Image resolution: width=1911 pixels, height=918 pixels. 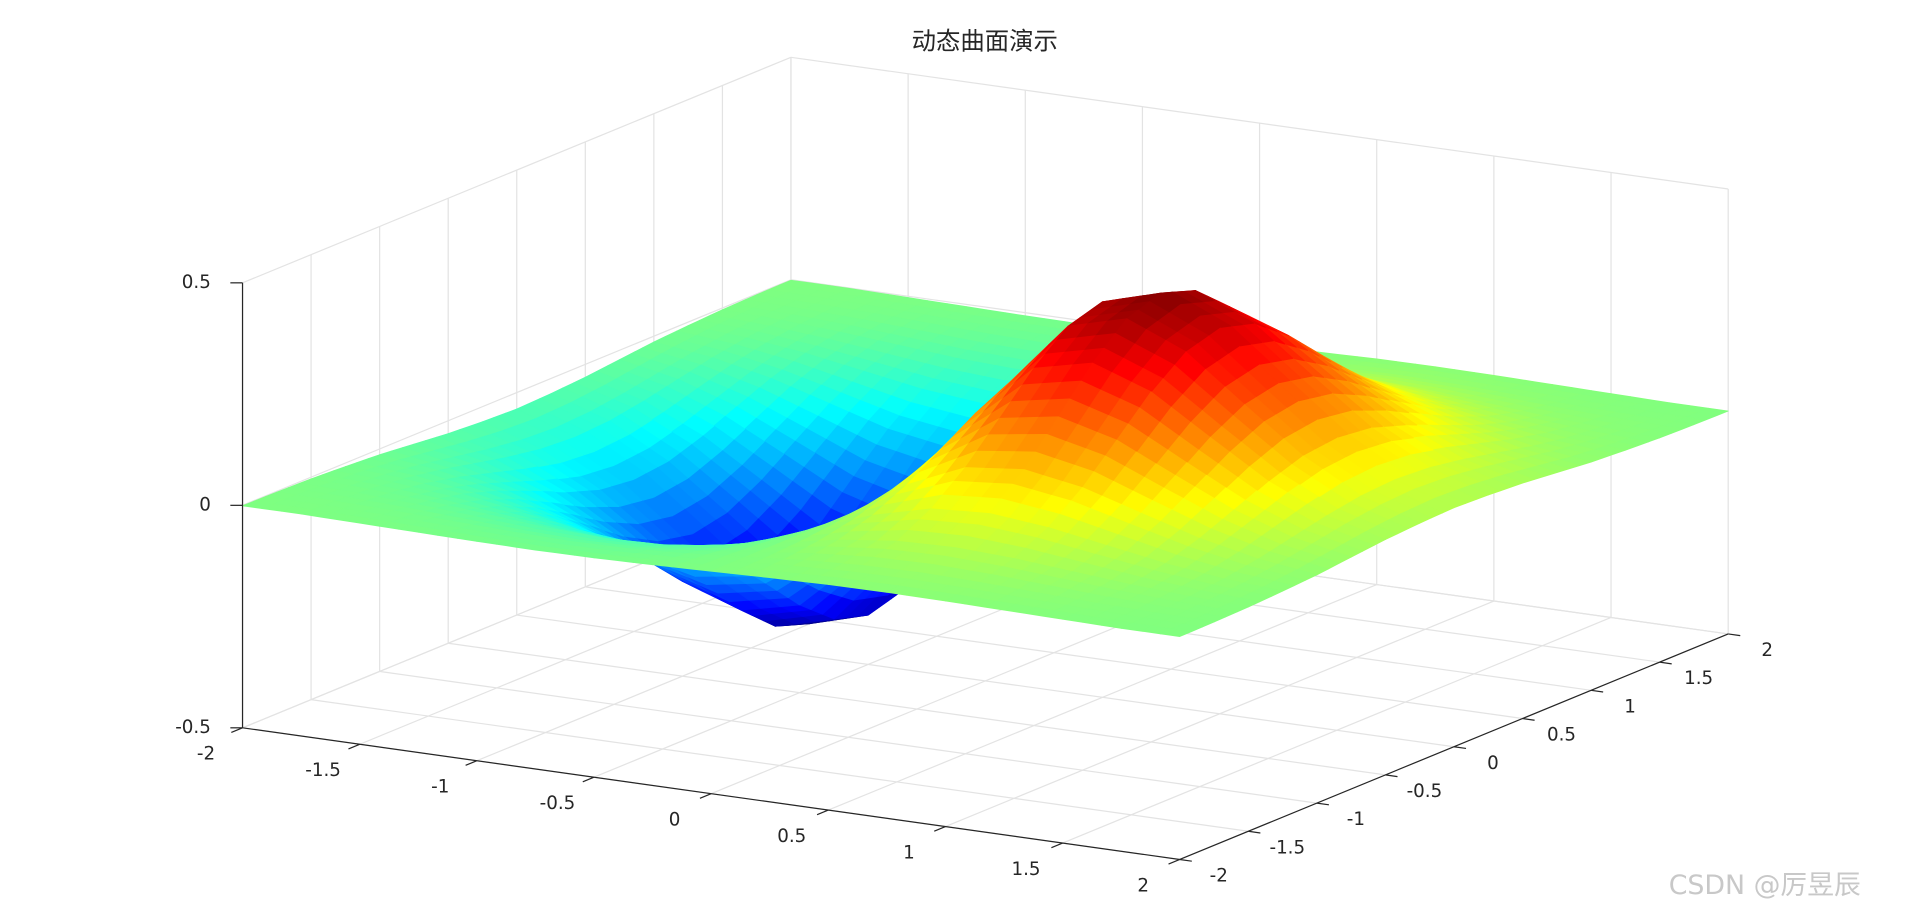 I want to click on y-tick-label: -1, so click(x=1356, y=819).